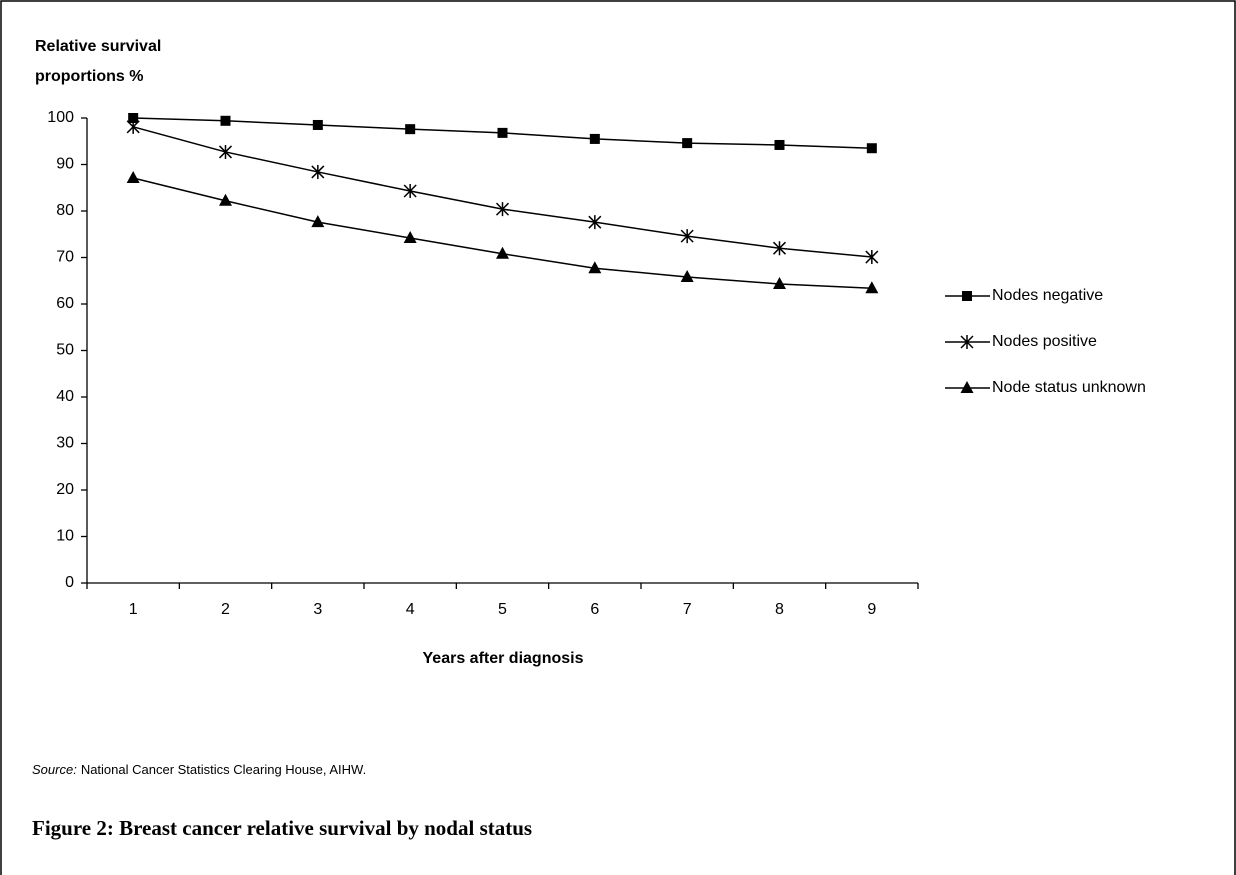 The width and height of the screenshot is (1236, 875). I want to click on y-tick-label: 90, so click(65, 164).